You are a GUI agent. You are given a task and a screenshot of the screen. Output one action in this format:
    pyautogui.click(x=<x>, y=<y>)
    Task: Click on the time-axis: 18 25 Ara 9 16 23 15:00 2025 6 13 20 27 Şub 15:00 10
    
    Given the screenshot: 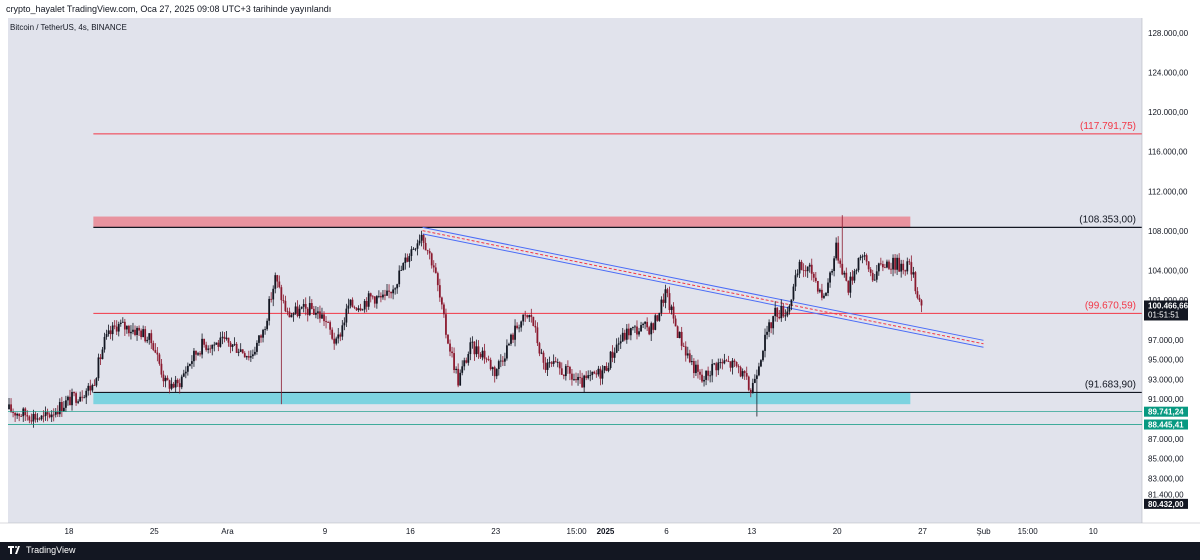 What is the action you would take?
    pyautogui.click(x=600, y=529)
    